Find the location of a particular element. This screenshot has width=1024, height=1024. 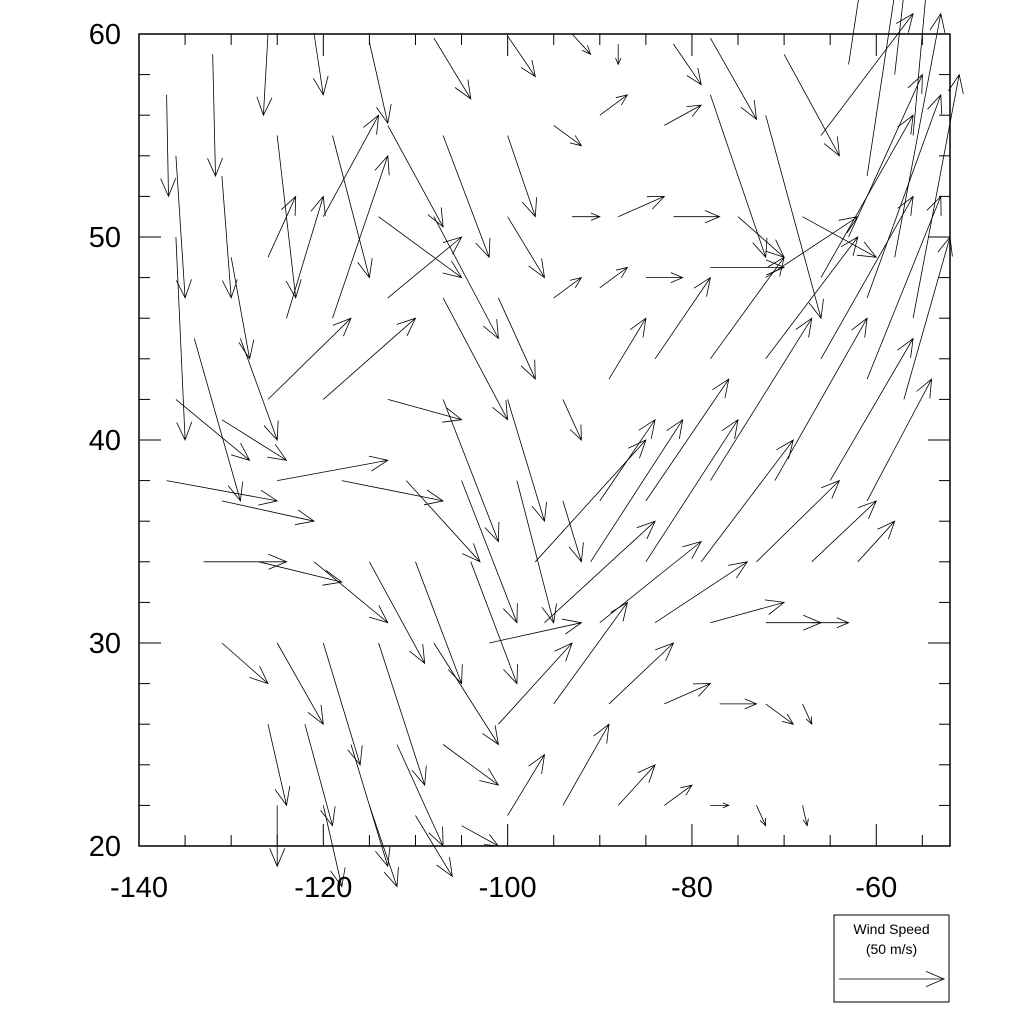

y-tick-label: 40 is located at coordinates (105, 441).